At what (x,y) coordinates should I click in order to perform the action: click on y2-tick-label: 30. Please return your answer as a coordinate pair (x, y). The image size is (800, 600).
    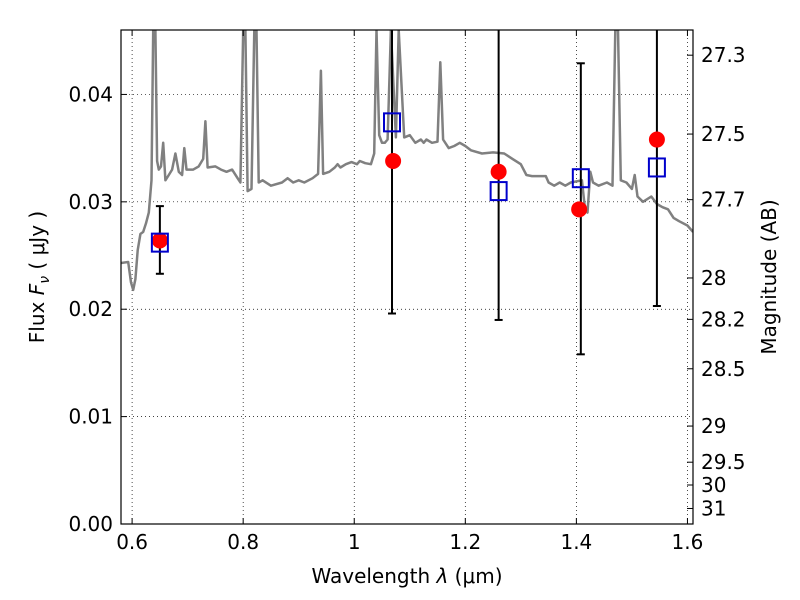
    Looking at the image, I should click on (713, 485).